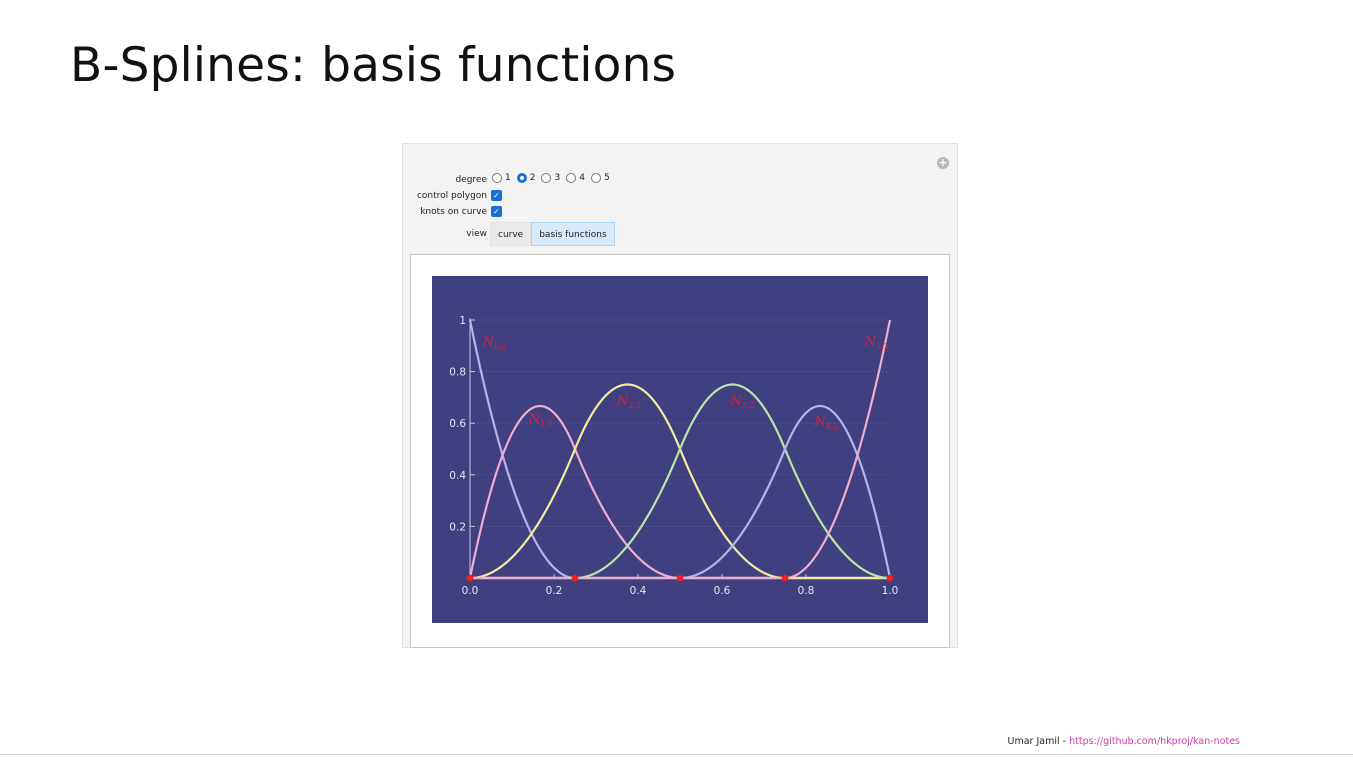  What do you see at coordinates (1038, 741) in the screenshot?
I see `footer-author: Umar Jamil -` at bounding box center [1038, 741].